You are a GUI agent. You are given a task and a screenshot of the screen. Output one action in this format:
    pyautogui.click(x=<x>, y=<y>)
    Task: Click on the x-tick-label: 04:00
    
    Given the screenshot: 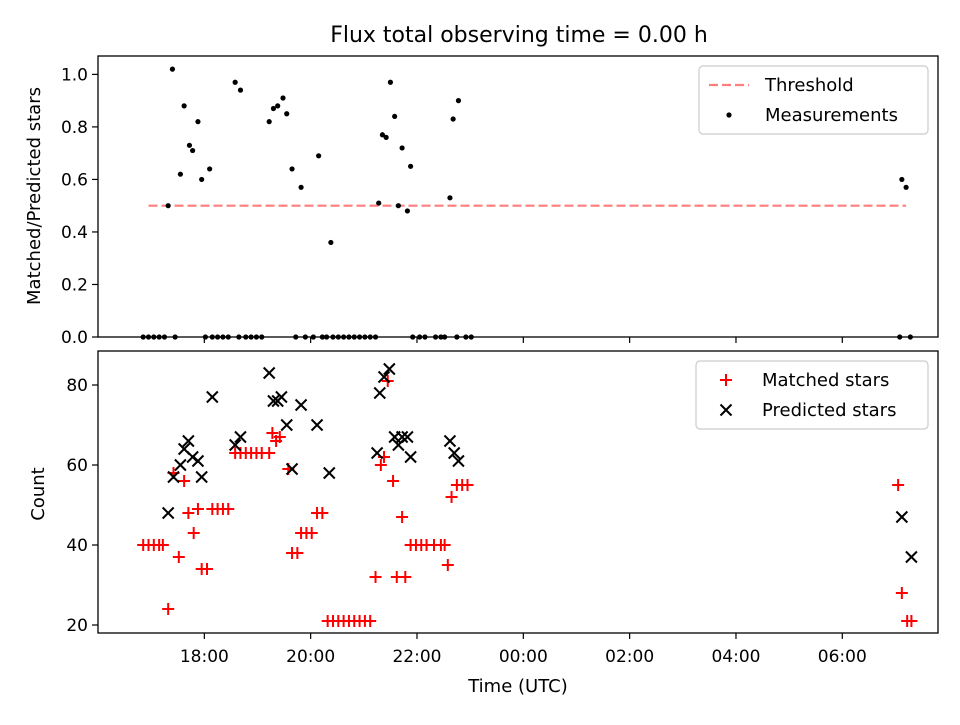 What is the action you would take?
    pyautogui.click(x=735, y=657)
    